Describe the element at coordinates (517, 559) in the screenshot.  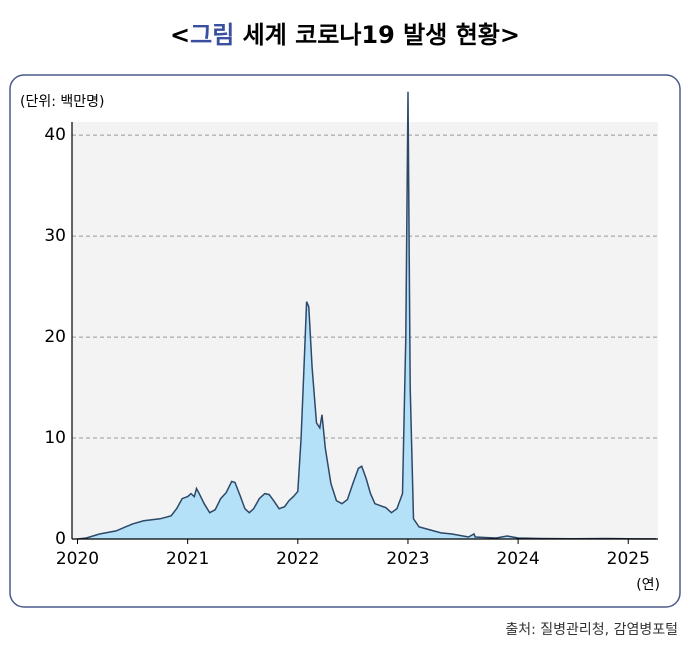
I see `x-tick-label: 2024` at that location.